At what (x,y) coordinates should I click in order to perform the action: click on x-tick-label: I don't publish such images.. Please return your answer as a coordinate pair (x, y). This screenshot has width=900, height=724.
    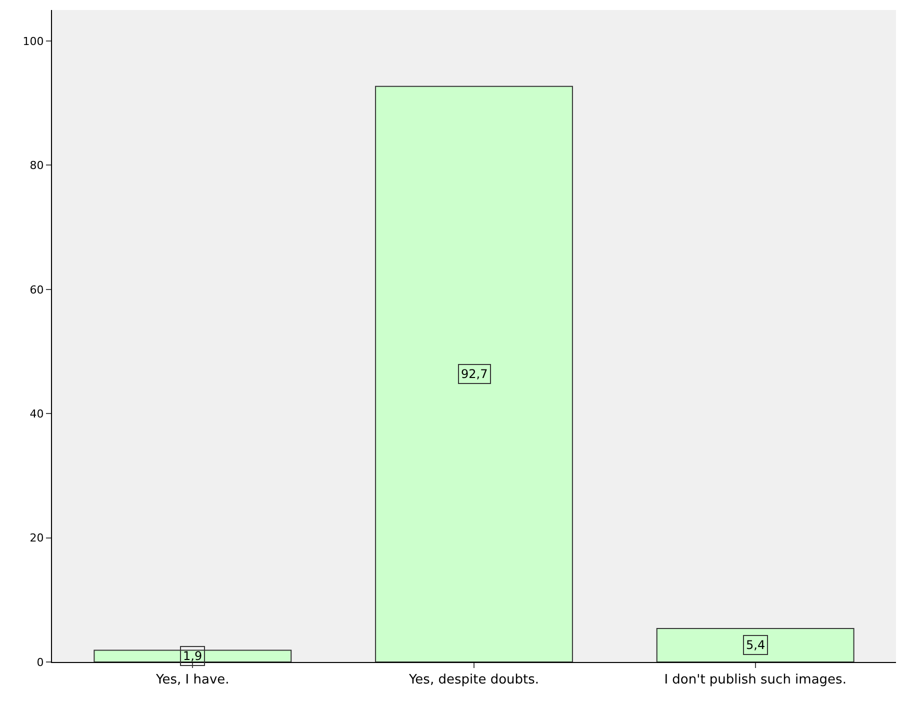
    Looking at the image, I should click on (755, 680).